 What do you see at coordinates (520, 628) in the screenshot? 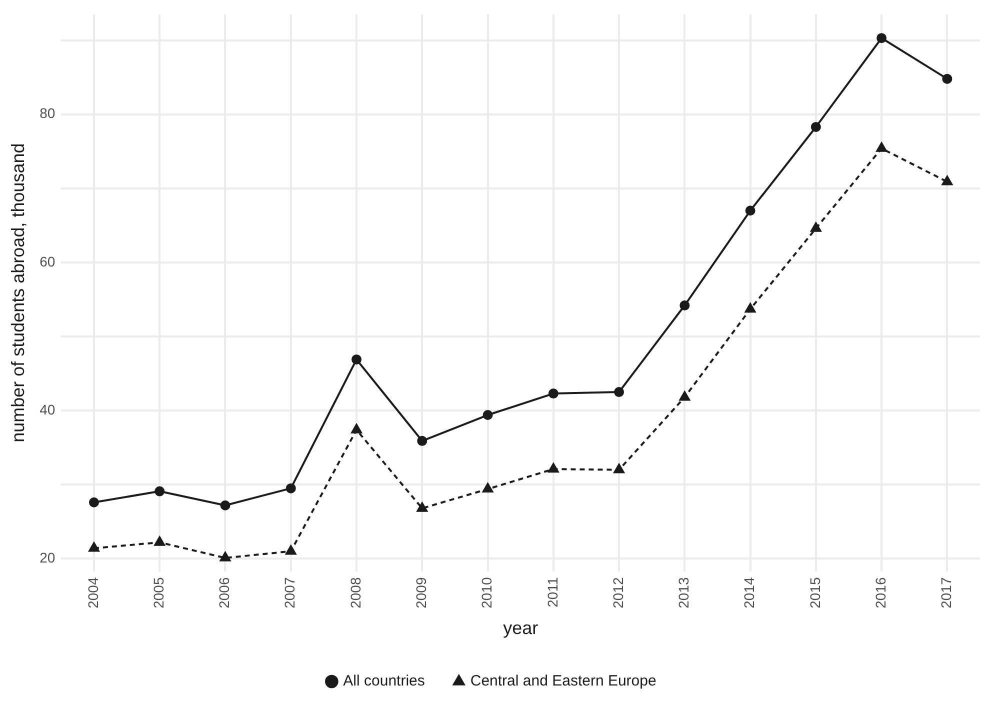
I see `x-axis-title: year` at bounding box center [520, 628].